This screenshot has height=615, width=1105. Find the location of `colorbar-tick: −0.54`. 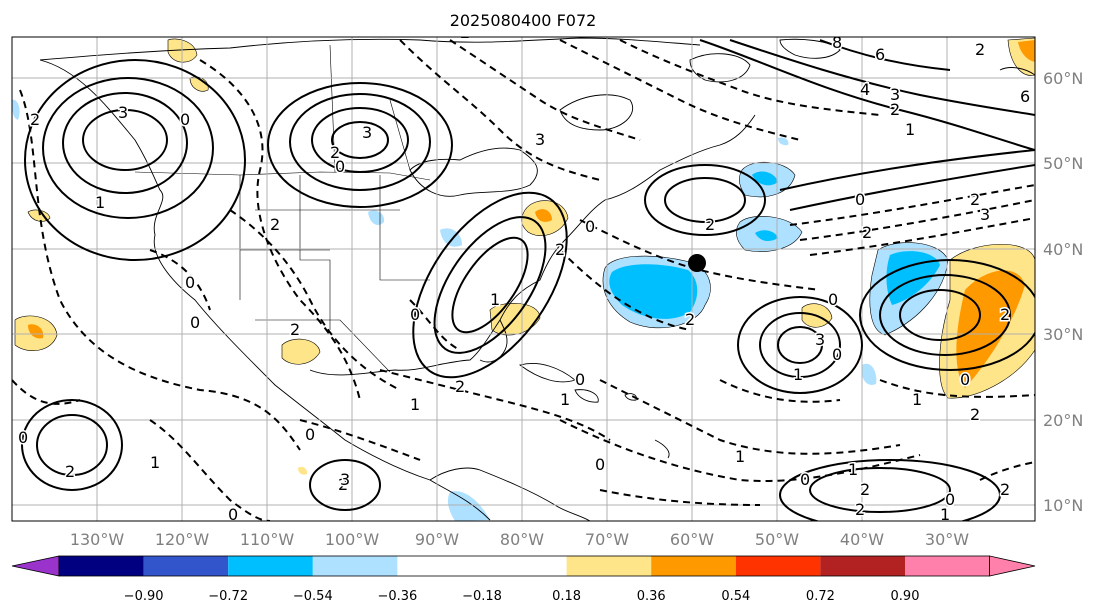

colorbar-tick: −0.54 is located at coordinates (313, 596).